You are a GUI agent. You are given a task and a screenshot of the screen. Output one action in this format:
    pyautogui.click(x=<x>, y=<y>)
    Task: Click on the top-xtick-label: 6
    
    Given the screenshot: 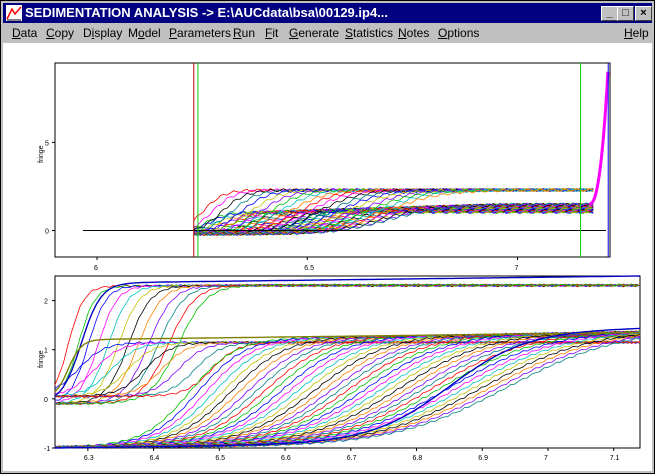 What is the action you would take?
    pyautogui.click(x=96, y=268)
    